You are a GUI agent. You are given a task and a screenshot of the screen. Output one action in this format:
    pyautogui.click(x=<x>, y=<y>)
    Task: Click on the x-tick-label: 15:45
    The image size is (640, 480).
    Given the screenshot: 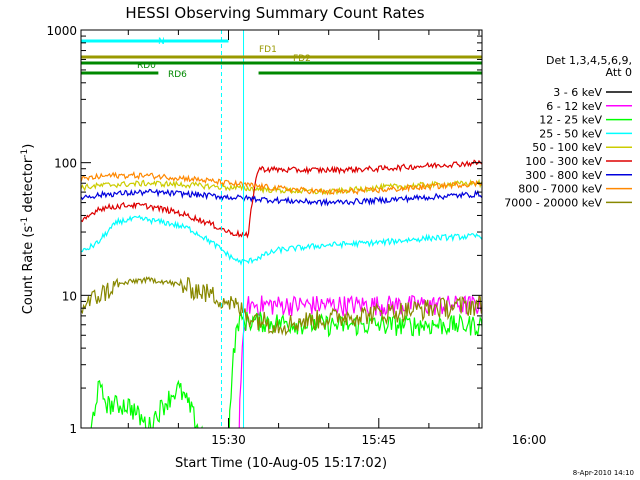 What is the action you would take?
    pyautogui.click(x=378, y=440)
    